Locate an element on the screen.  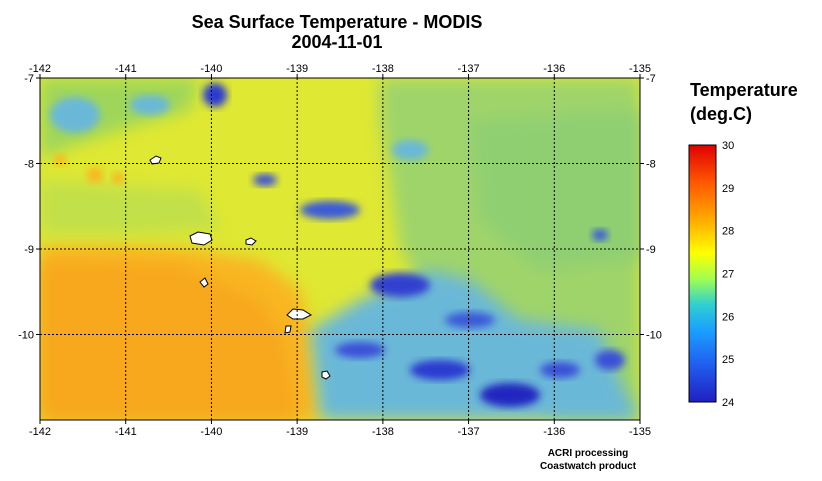
lon-tick-label-top: -140 is located at coordinates (211, 69).